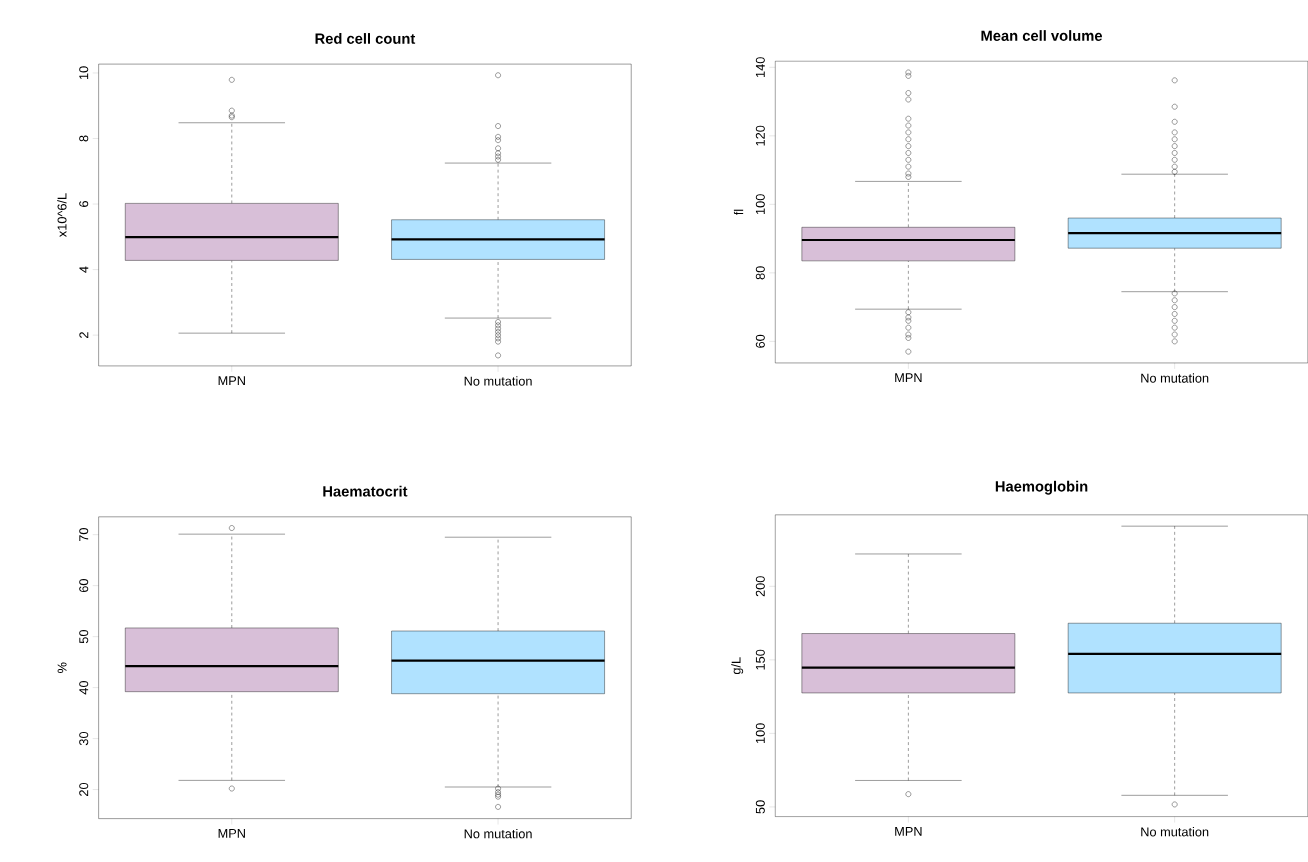 The image size is (1308, 862). I want to click on chart-title: Red cell count, so click(365, 38).